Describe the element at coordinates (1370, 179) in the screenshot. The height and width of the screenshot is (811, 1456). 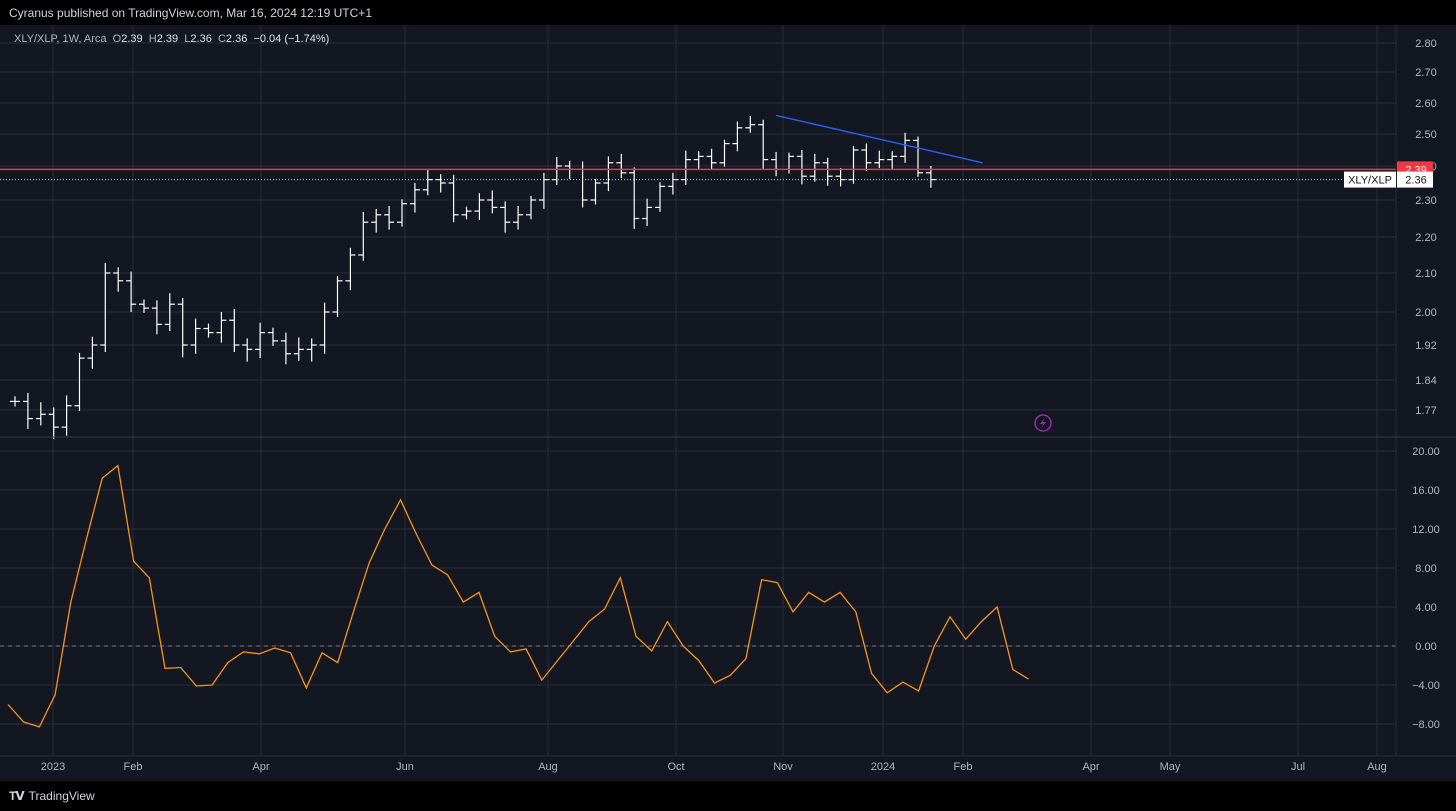
I see `symbol-tag` at that location.